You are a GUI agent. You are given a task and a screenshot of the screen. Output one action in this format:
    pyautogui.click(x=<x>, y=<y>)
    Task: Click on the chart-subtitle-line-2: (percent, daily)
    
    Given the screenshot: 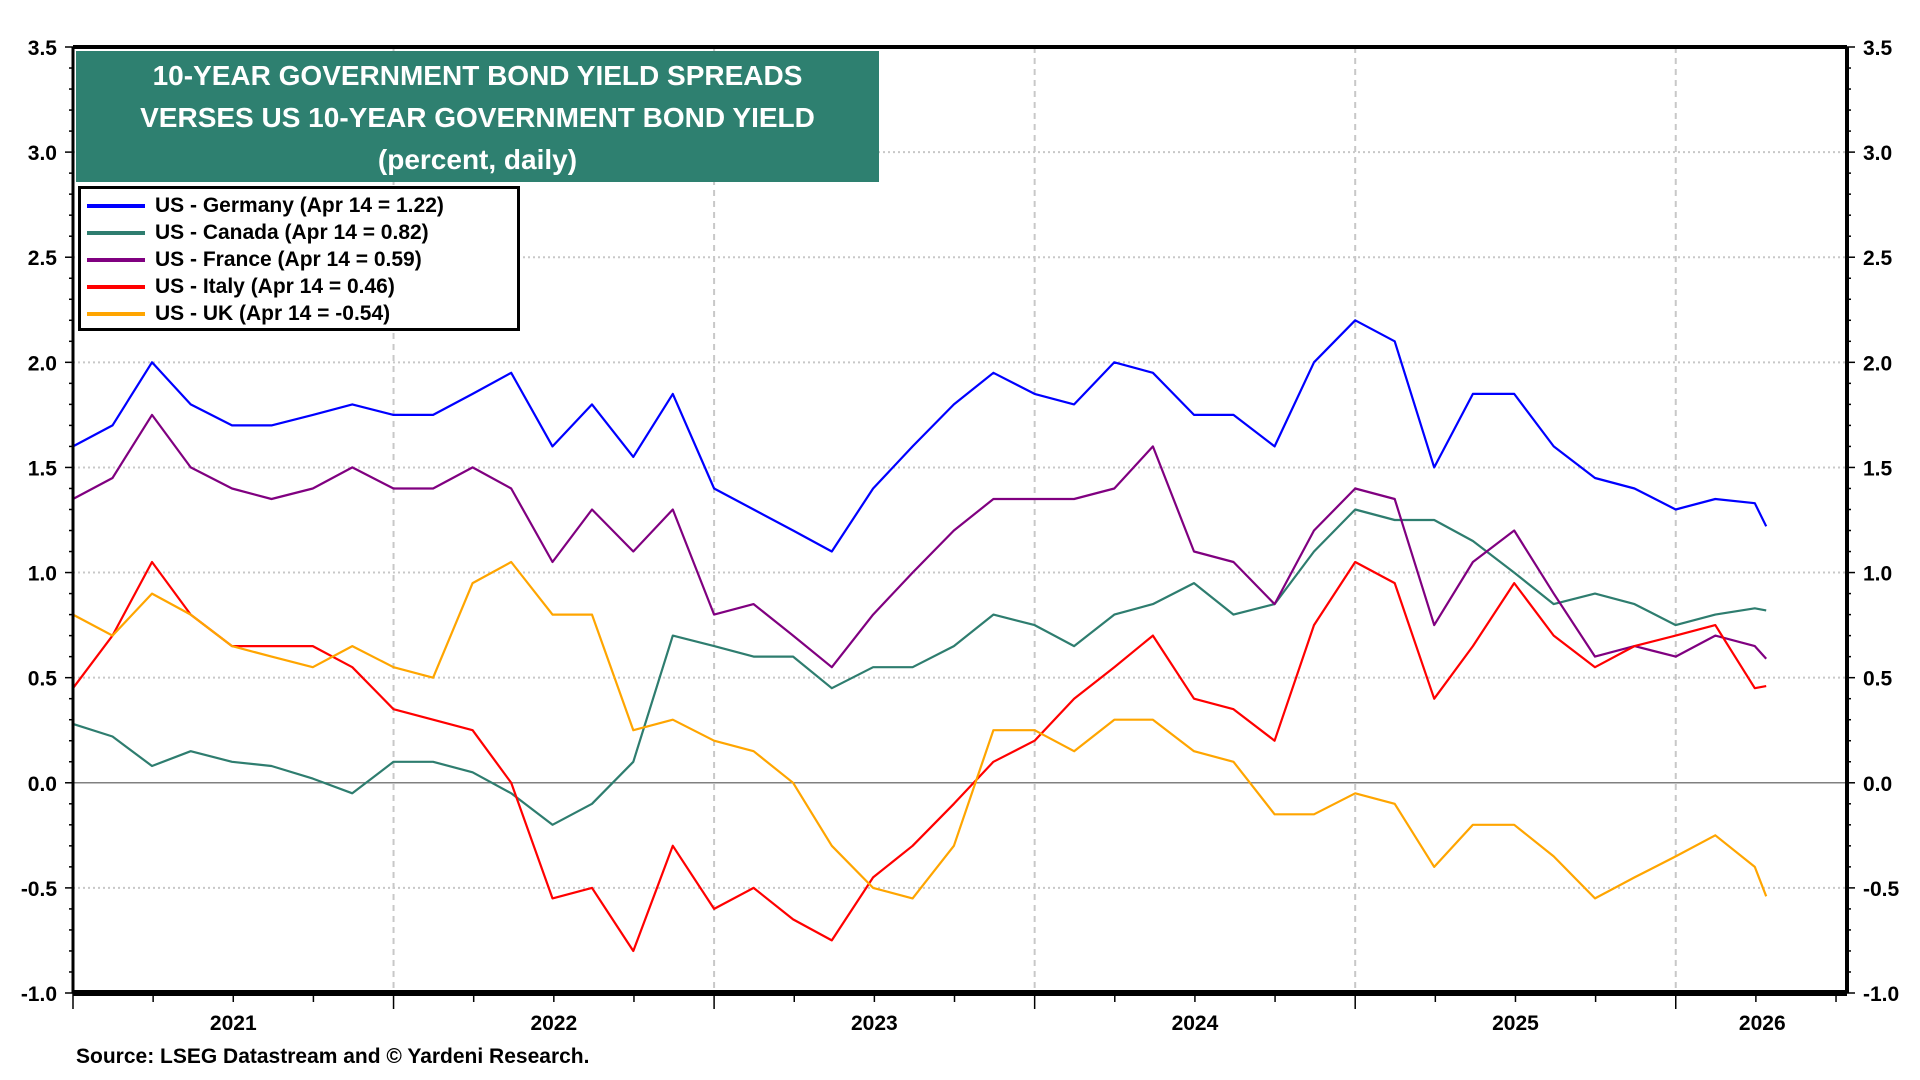 What is the action you would take?
    pyautogui.click(x=477, y=159)
    